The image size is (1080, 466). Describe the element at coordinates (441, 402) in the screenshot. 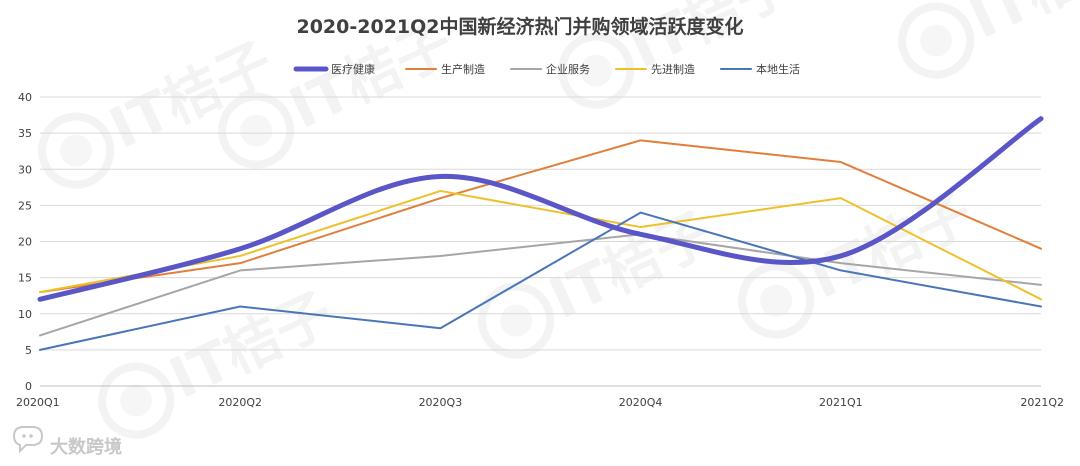

I see `x-tick-label: 2020Q3` at that location.